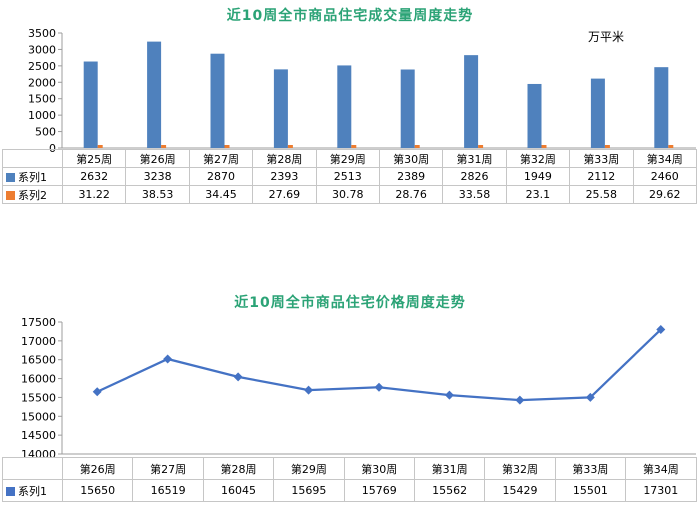 The image size is (700, 511). Describe the element at coordinates (94, 194) in the screenshot. I see `value-cell: 31.22` at that location.